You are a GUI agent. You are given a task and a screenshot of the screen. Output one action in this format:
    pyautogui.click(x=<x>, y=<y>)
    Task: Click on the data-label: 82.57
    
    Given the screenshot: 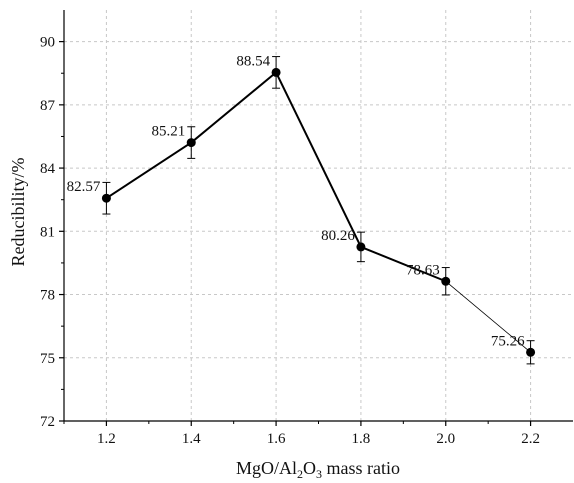 What is the action you would take?
    pyautogui.click(x=84, y=187)
    